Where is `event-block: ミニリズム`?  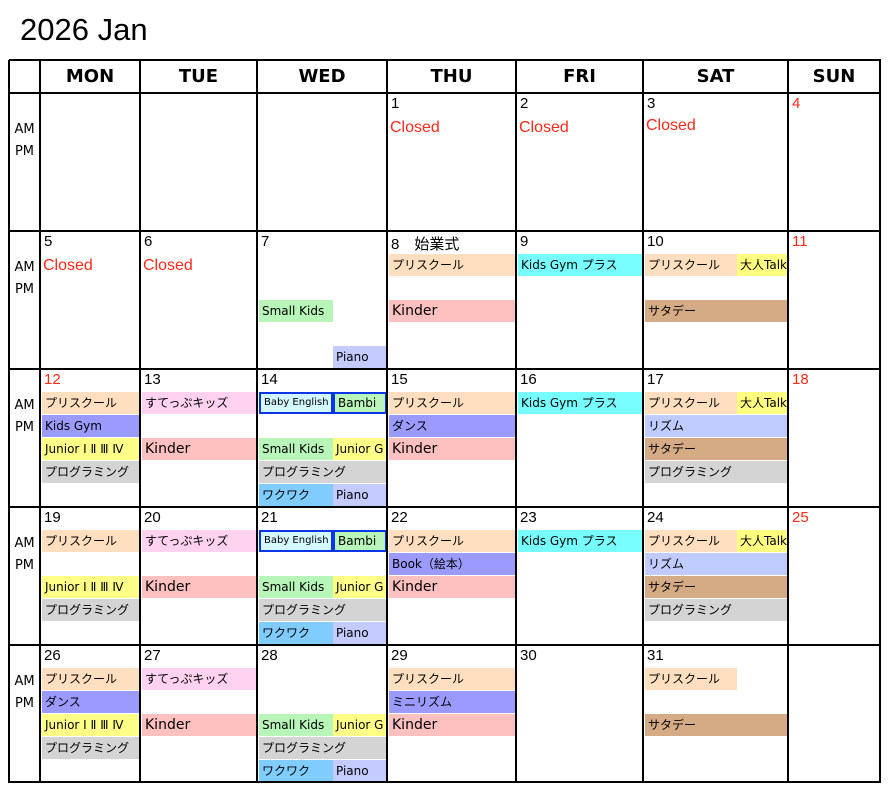 event-block: ミニリズム is located at coordinates (452, 702).